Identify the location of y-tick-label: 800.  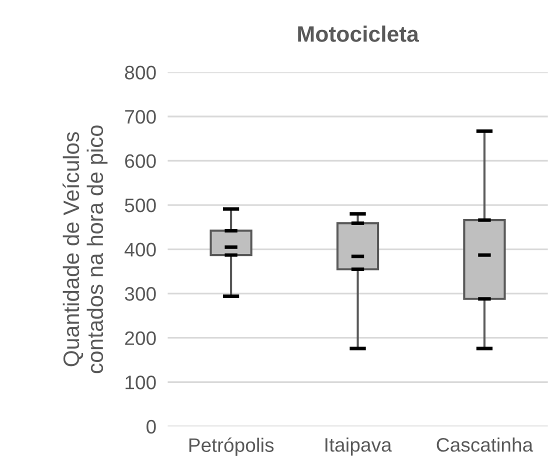
(140, 73).